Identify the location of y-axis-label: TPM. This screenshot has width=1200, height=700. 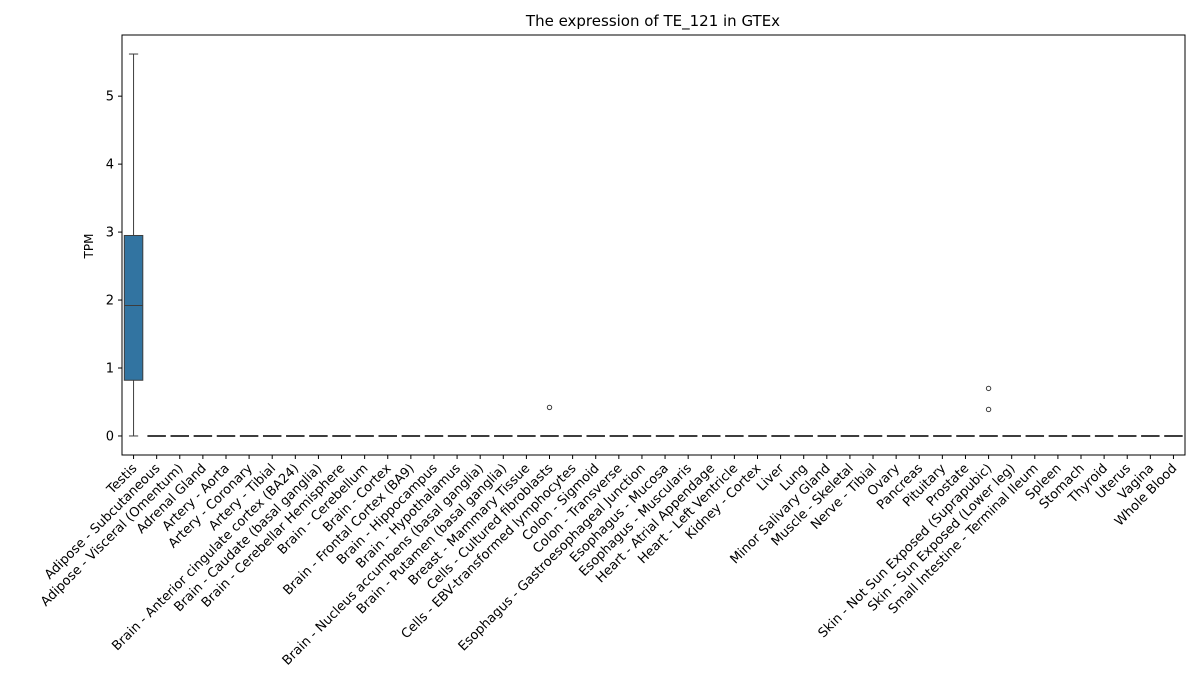
(89, 247).